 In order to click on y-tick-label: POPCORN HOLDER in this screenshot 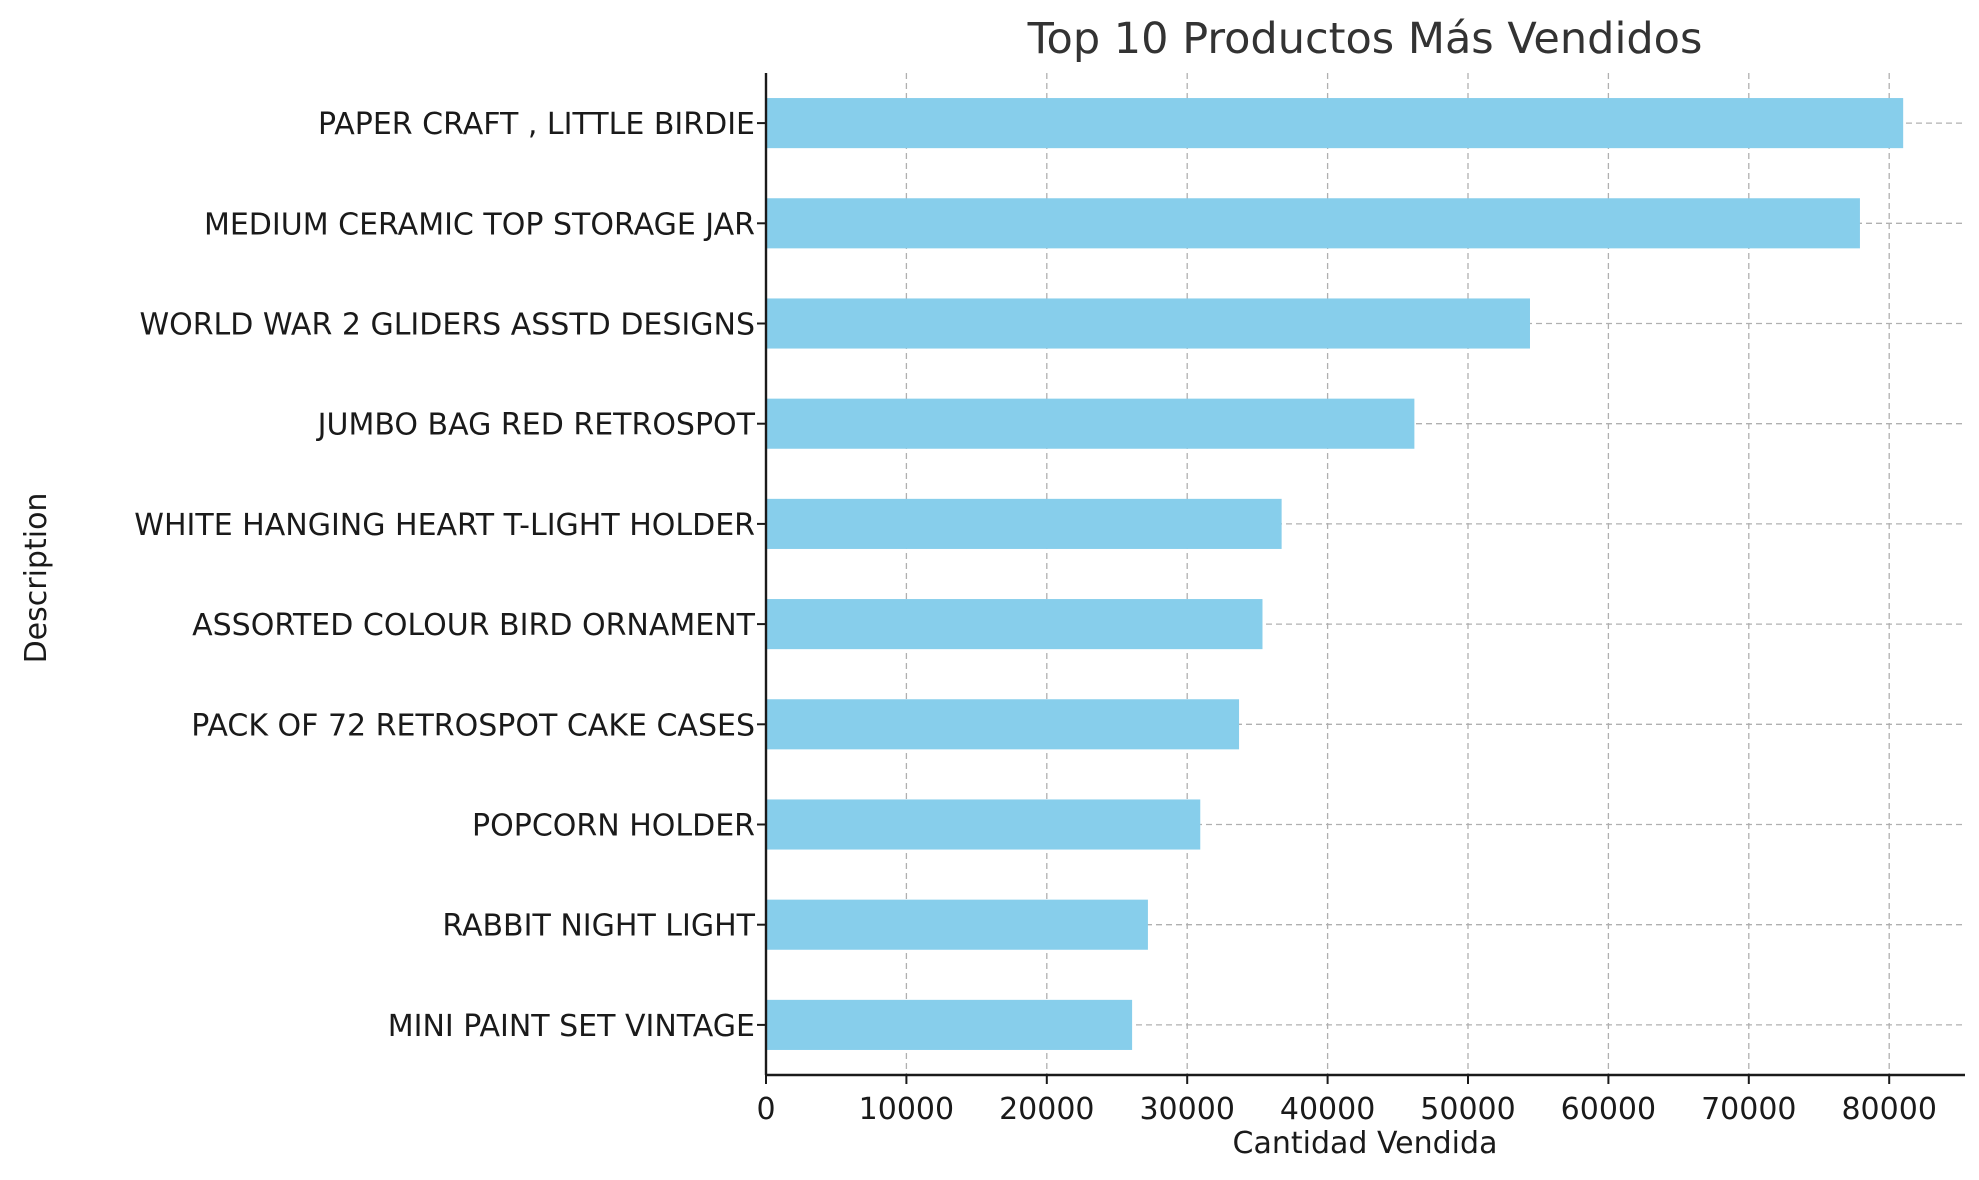, I will do `click(613, 826)`.